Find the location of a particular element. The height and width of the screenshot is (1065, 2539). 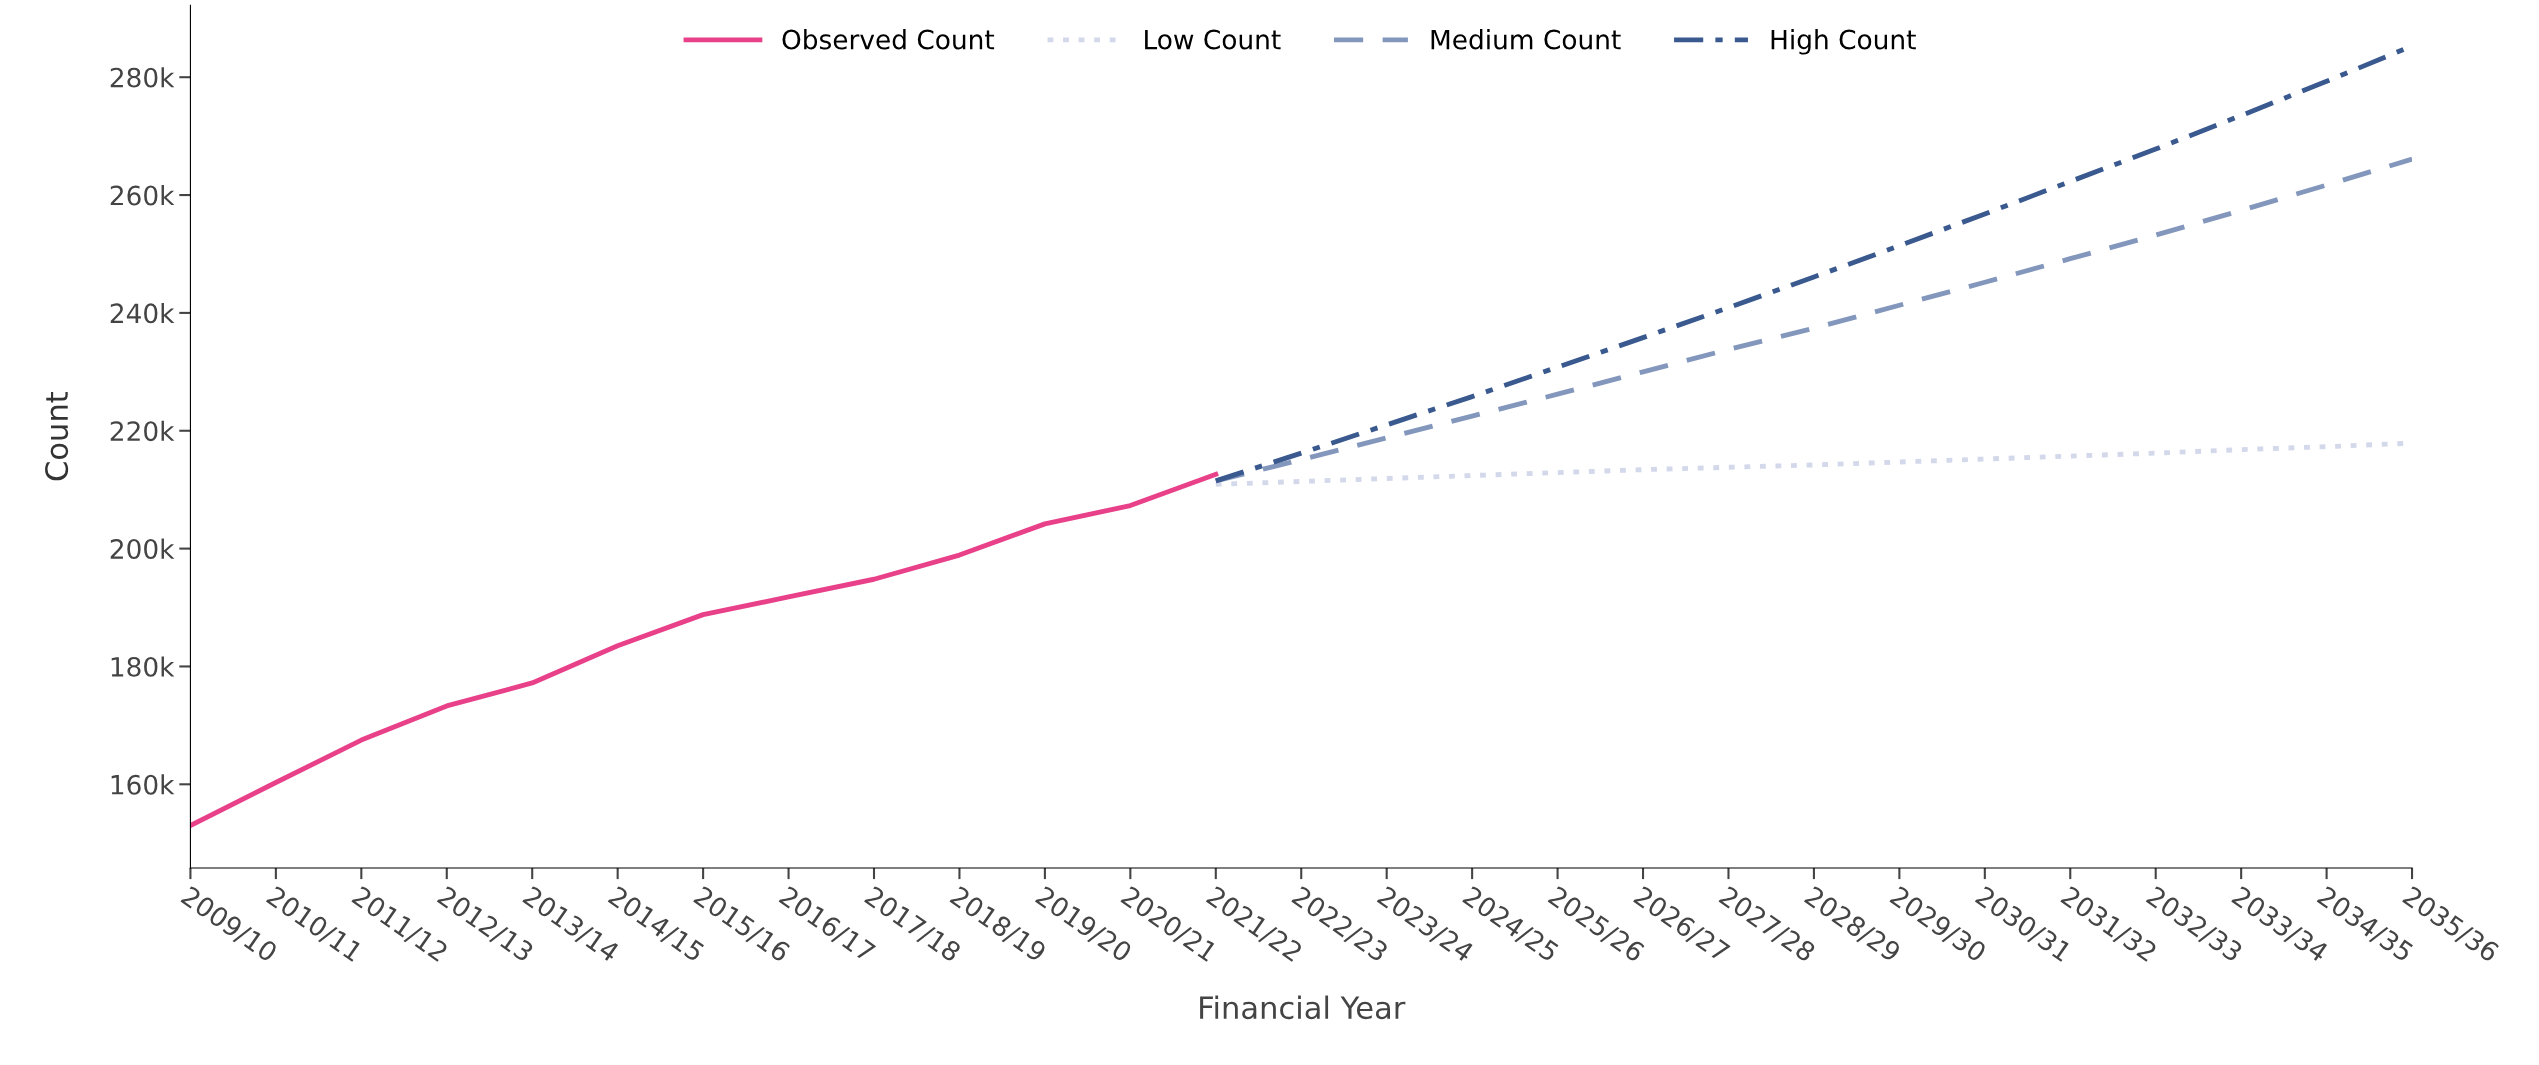

line-series is located at coordinates (704, 649).